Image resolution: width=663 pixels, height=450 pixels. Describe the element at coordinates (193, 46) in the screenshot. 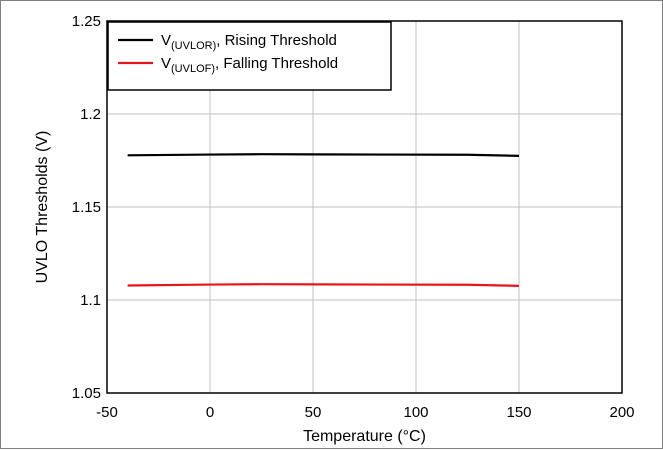

I see `legend-subscript: (UVLOR)` at that location.